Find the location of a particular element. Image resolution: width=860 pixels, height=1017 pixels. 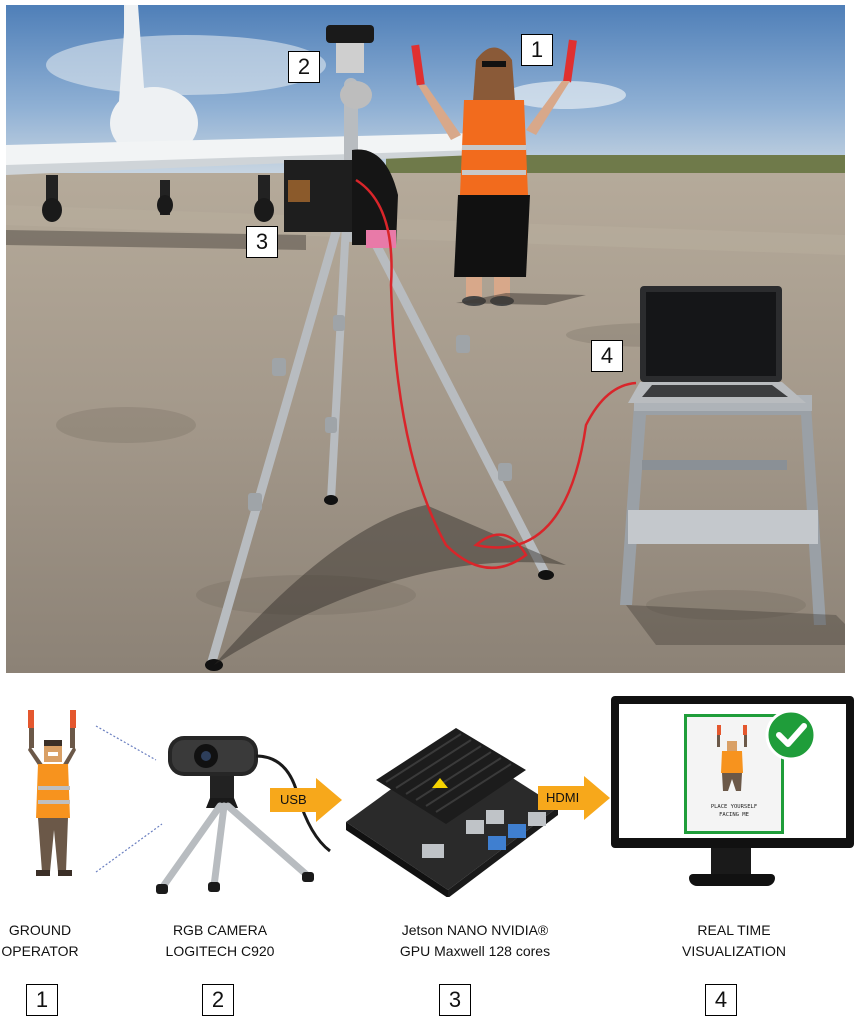

ground-operator-photo is located at coordinates (498, 172).